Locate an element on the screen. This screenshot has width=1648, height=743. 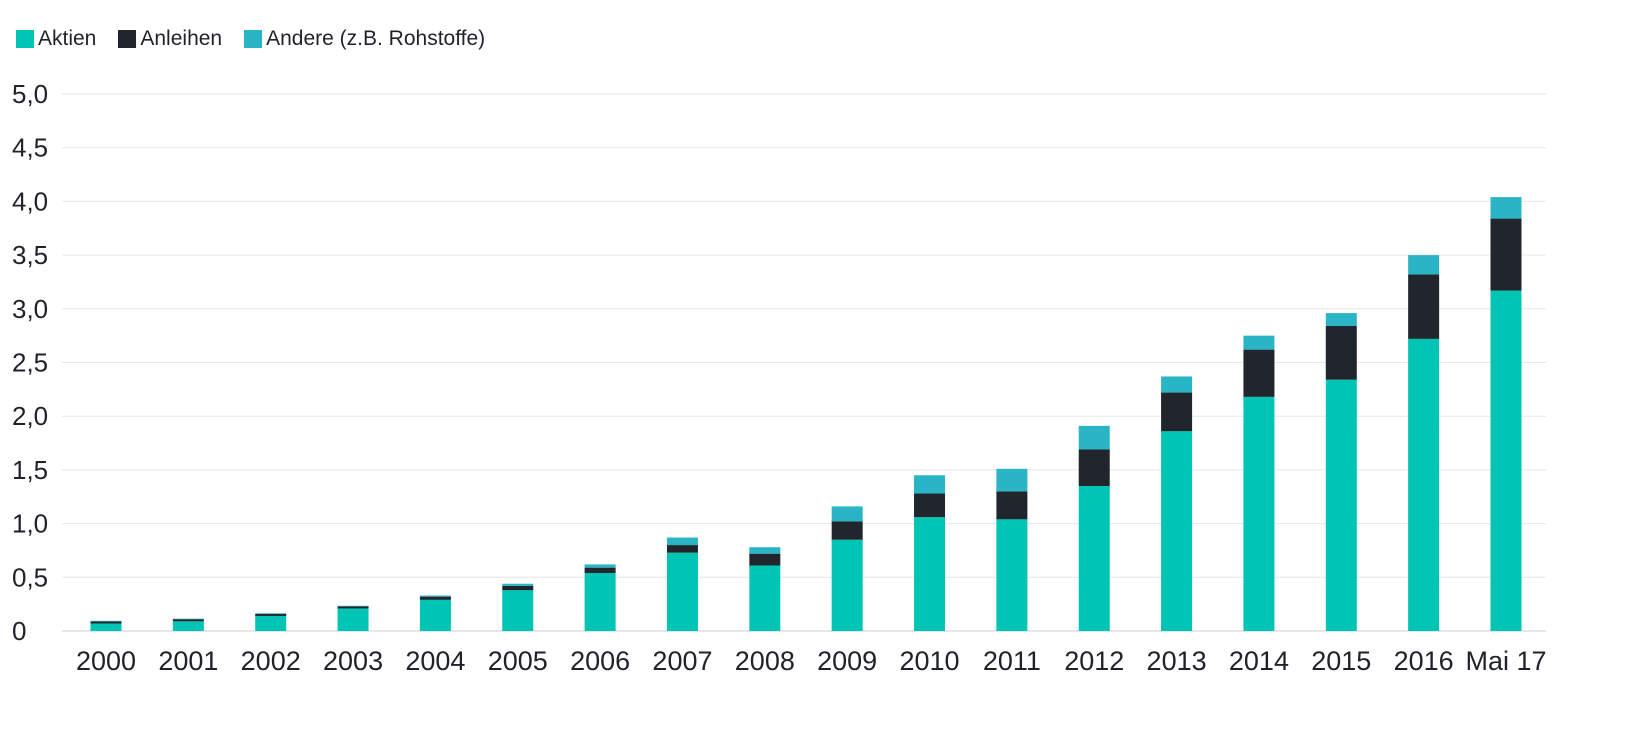
legend-label-andere: Andere (z.B. Rohstoffe) is located at coordinates (376, 38).